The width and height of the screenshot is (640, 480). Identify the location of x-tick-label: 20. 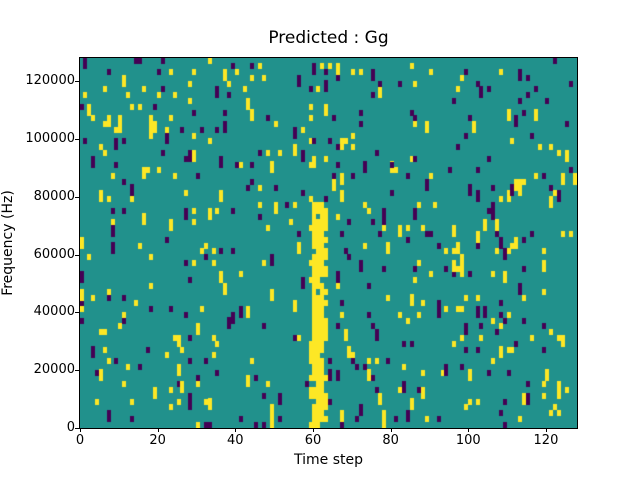
(157, 440).